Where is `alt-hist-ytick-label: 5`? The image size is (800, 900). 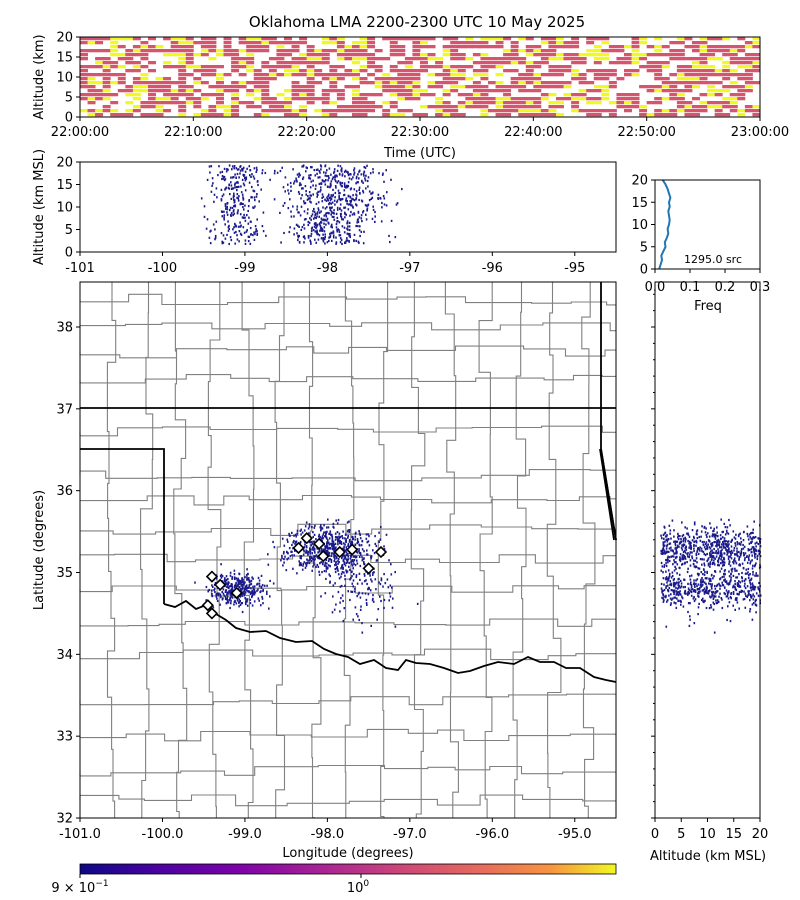 alt-hist-ytick-label: 5 is located at coordinates (644, 247).